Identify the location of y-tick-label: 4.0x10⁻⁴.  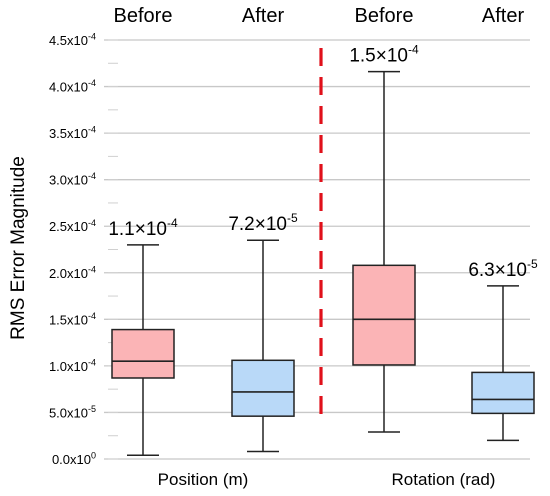
(72, 86).